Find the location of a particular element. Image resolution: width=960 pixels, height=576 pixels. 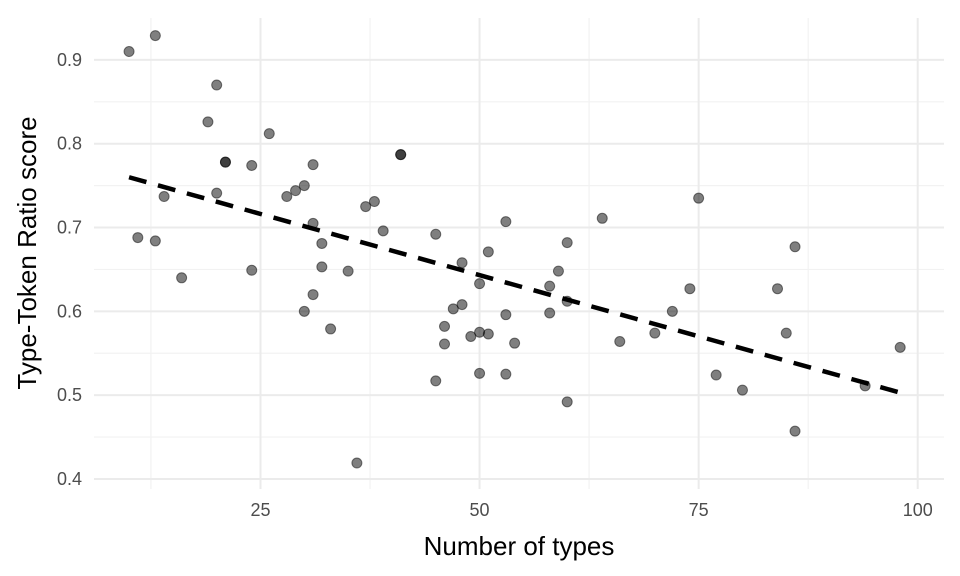

y-tick-label: 0.7 is located at coordinates (69, 228).